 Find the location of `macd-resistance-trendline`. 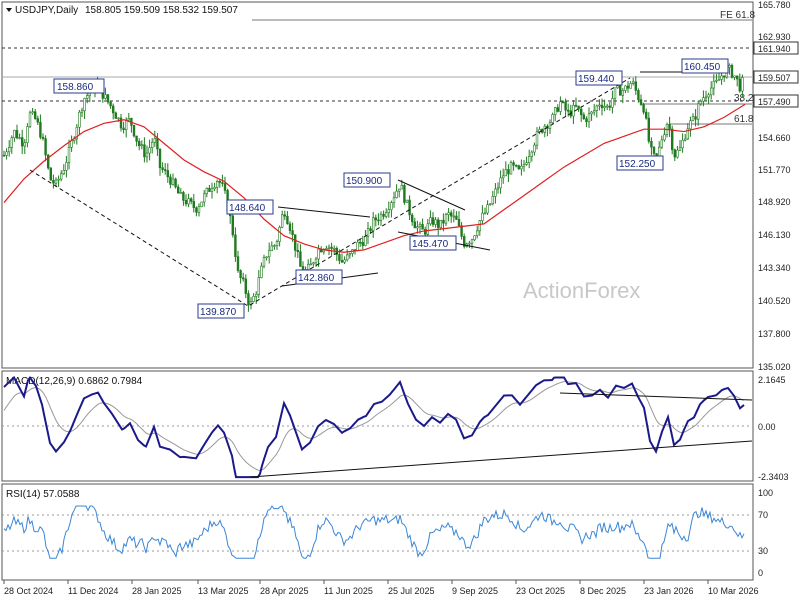

macd-resistance-trendline is located at coordinates (656, 396).